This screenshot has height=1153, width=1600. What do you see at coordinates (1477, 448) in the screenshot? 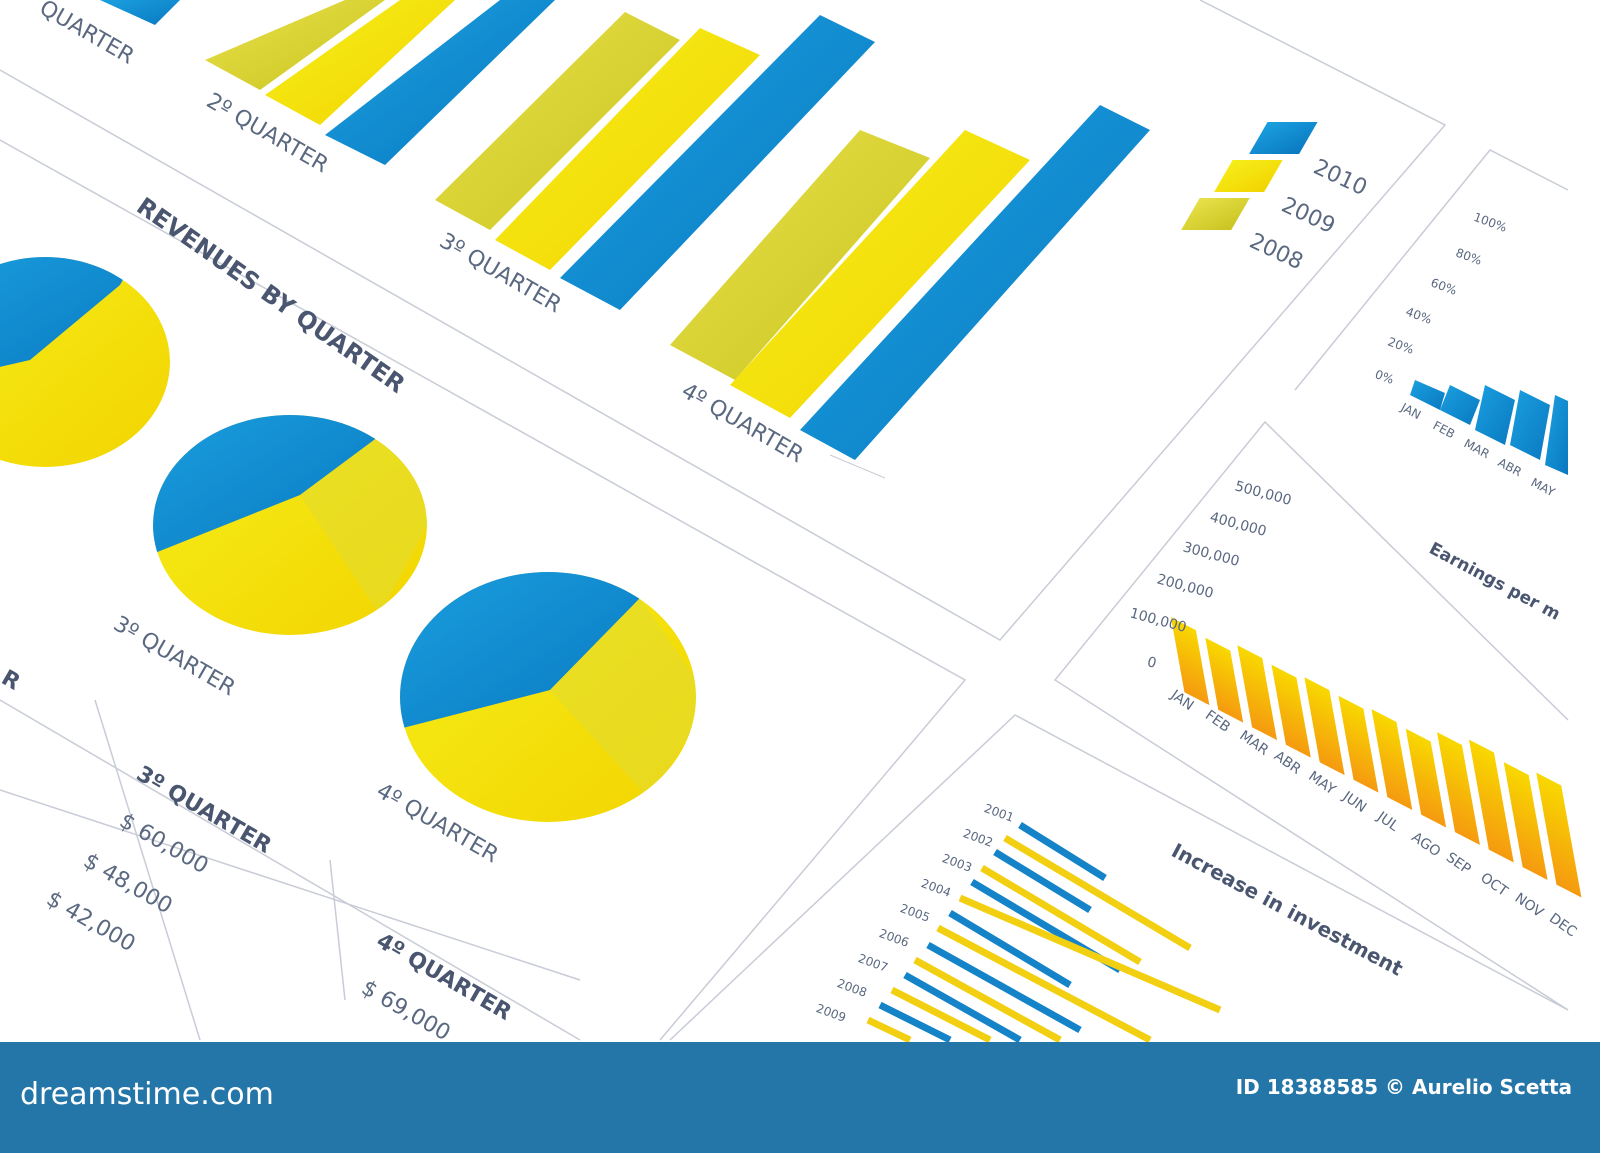
I see `month-label: MAR` at bounding box center [1477, 448].